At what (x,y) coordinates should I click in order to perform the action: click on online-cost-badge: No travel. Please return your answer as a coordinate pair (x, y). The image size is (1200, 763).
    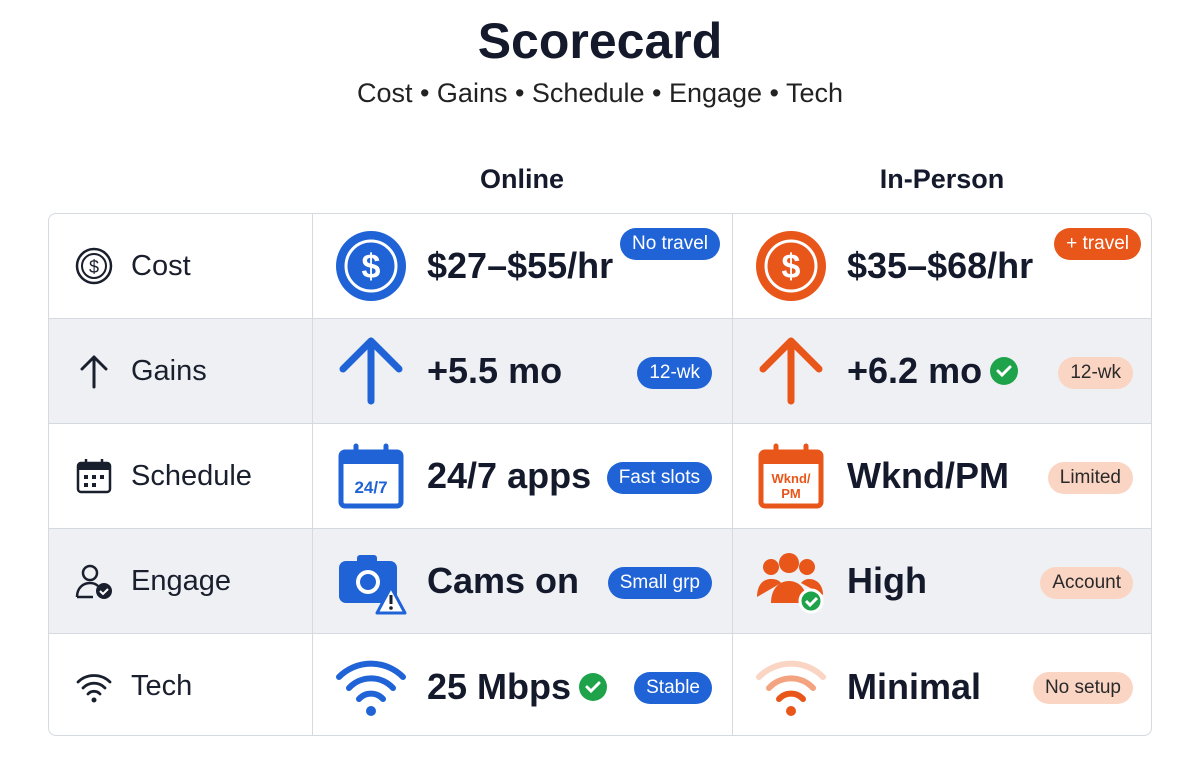
    Looking at the image, I should click on (669, 244).